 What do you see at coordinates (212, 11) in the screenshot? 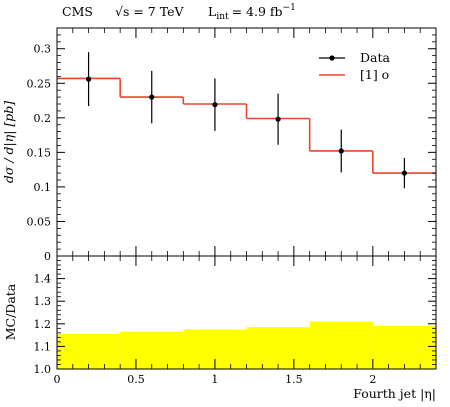
I see `lumi-symbol: L` at bounding box center [212, 11].